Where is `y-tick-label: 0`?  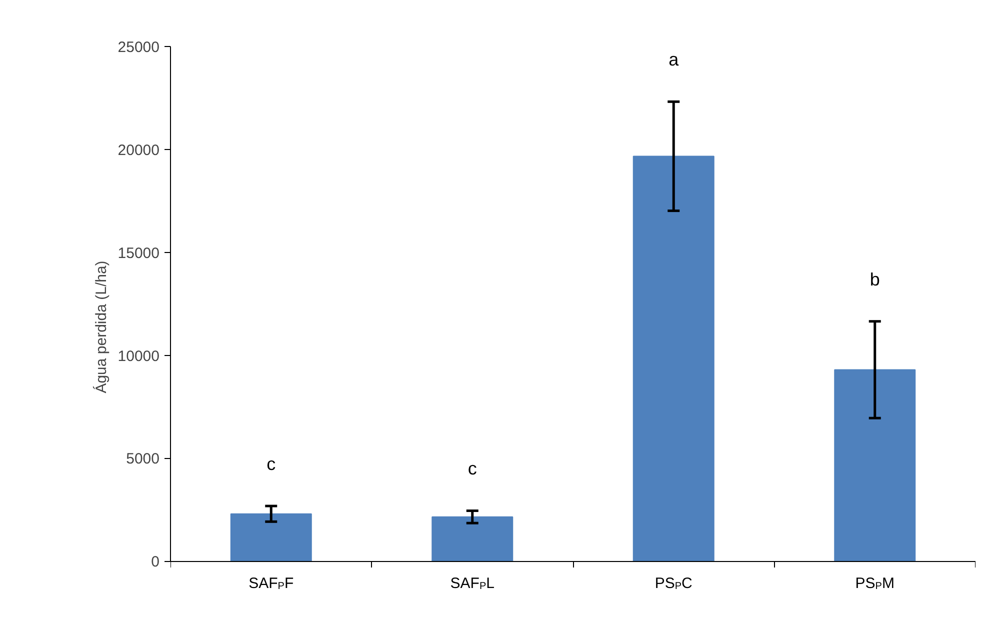
y-tick-label: 0 is located at coordinates (155, 562).